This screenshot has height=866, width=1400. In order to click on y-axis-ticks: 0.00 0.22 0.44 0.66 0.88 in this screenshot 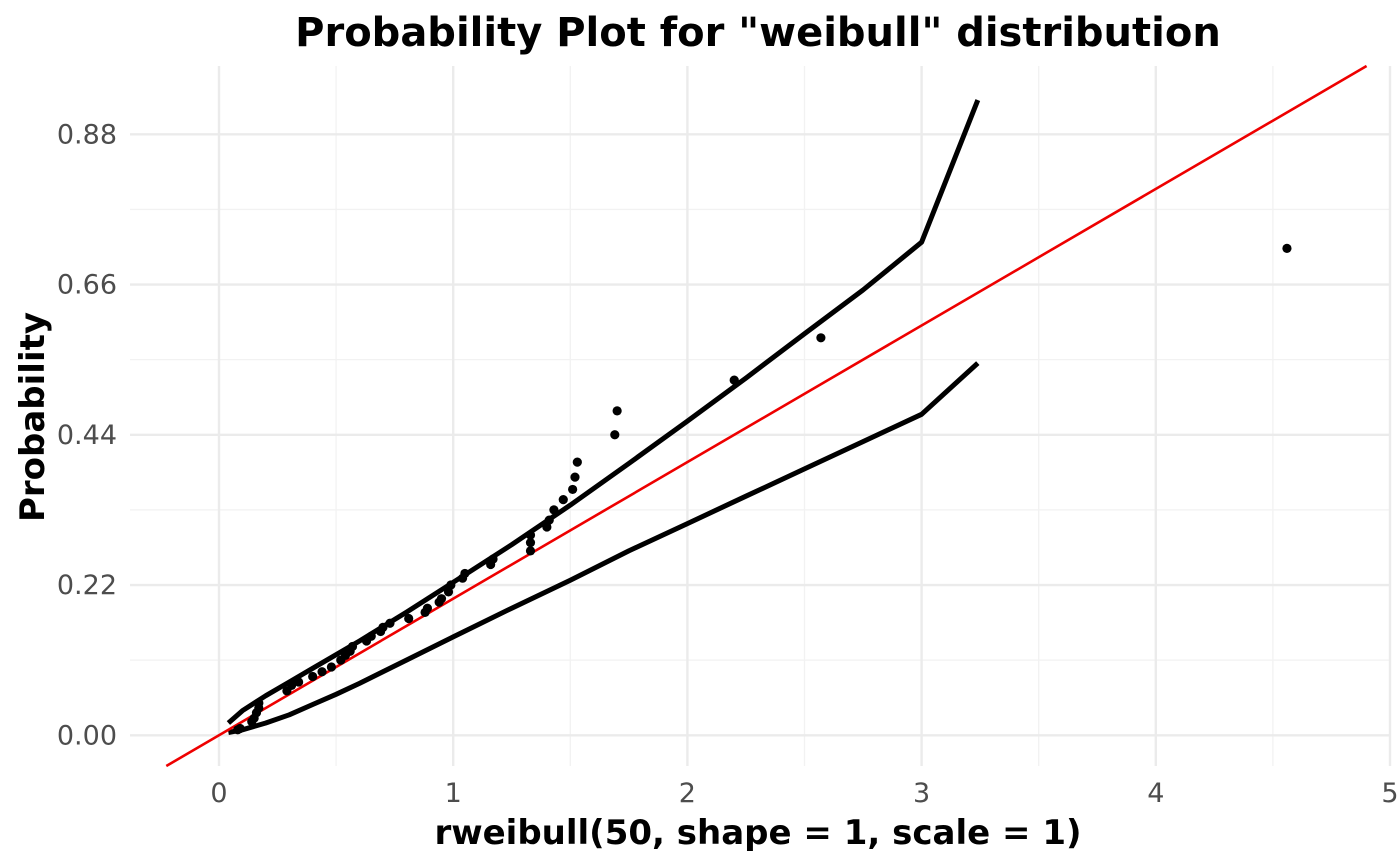, I will do `click(87, 435)`.